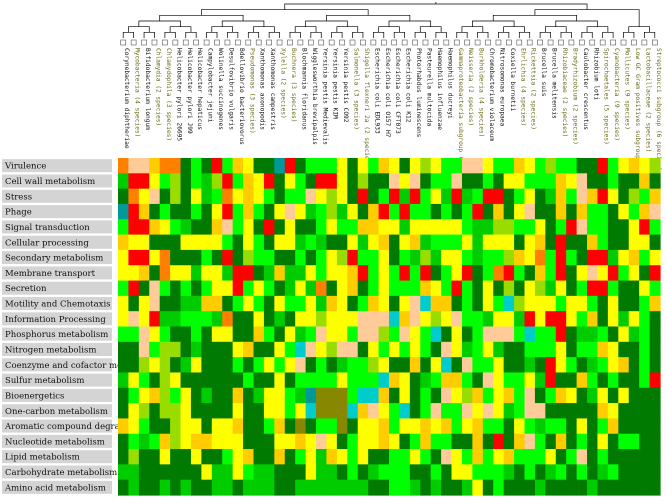  I want to click on row-label-text: Aromatic compound degradation, so click(75, 427).